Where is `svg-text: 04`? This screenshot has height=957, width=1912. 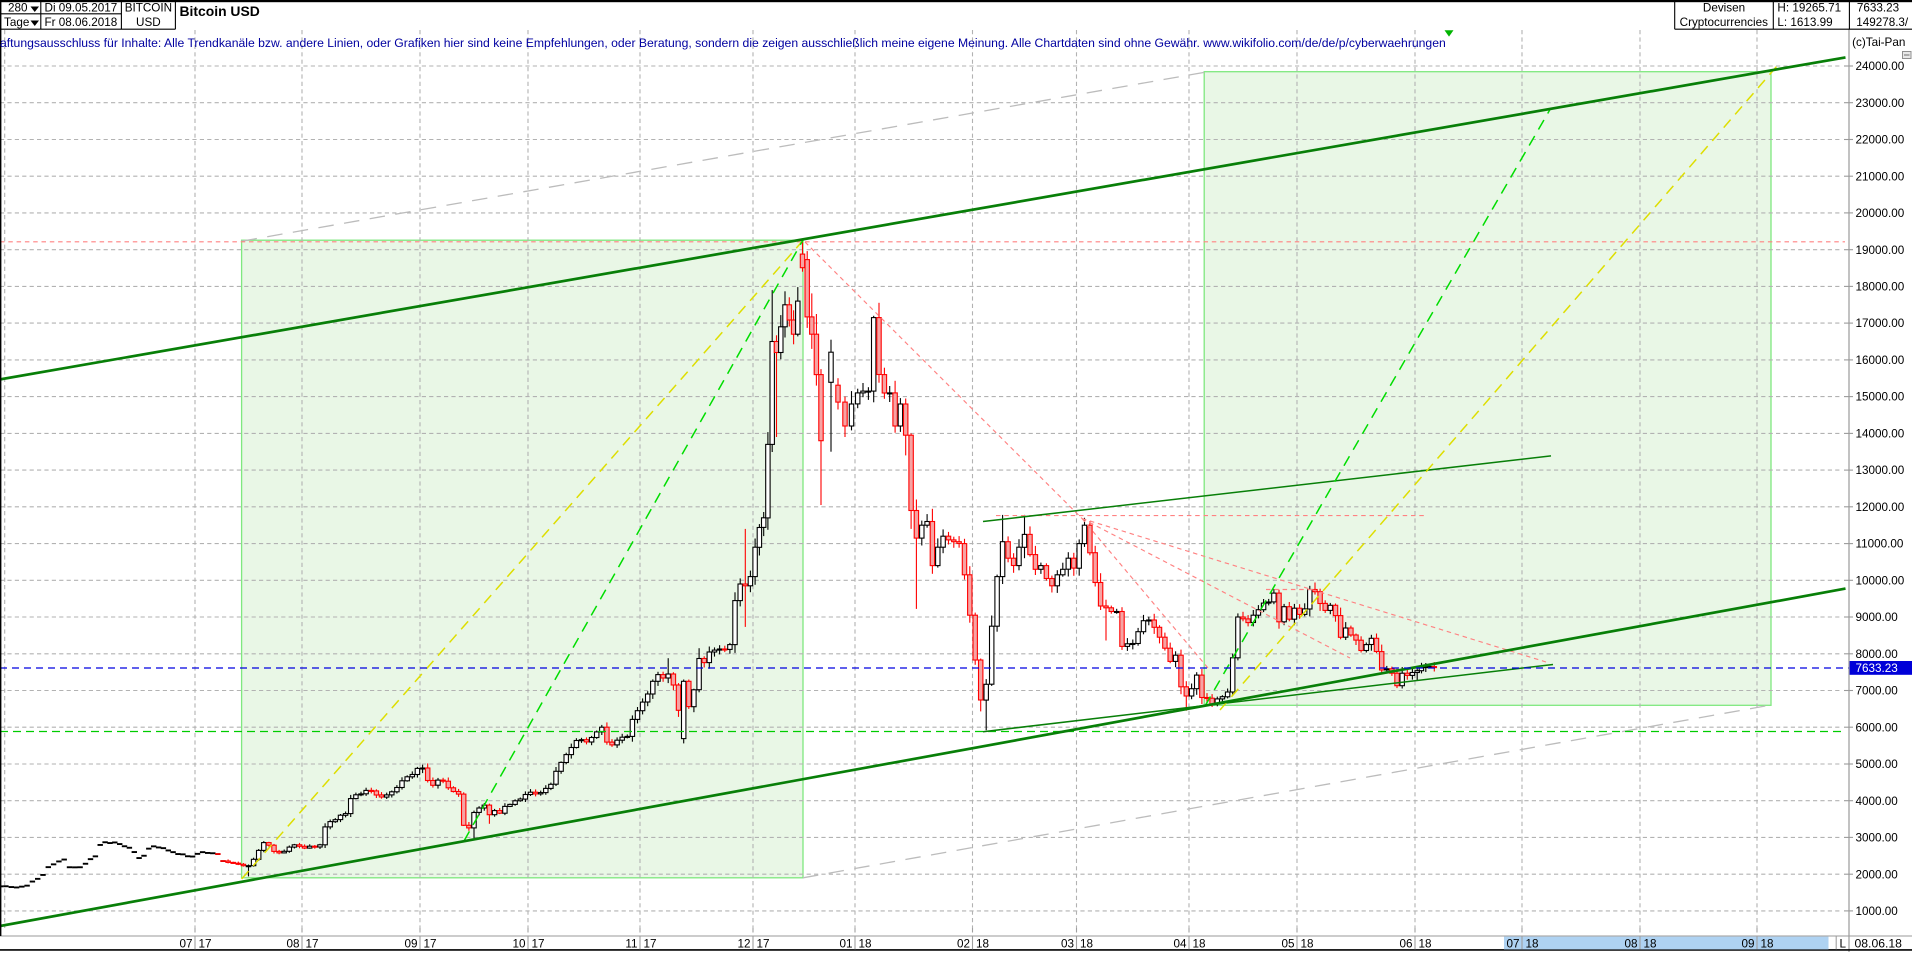
svg-text: 04 is located at coordinates (1180, 943).